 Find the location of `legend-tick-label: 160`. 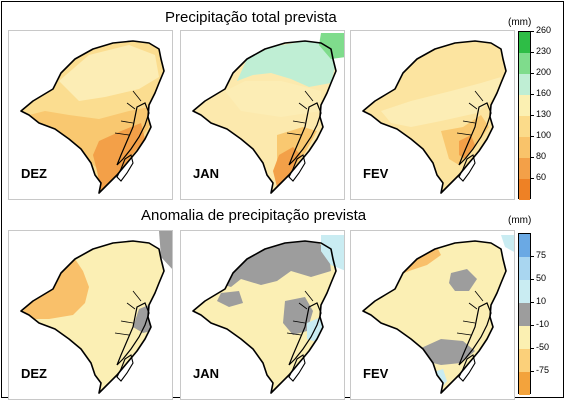

legend-tick-label: 160 is located at coordinates (544, 93).